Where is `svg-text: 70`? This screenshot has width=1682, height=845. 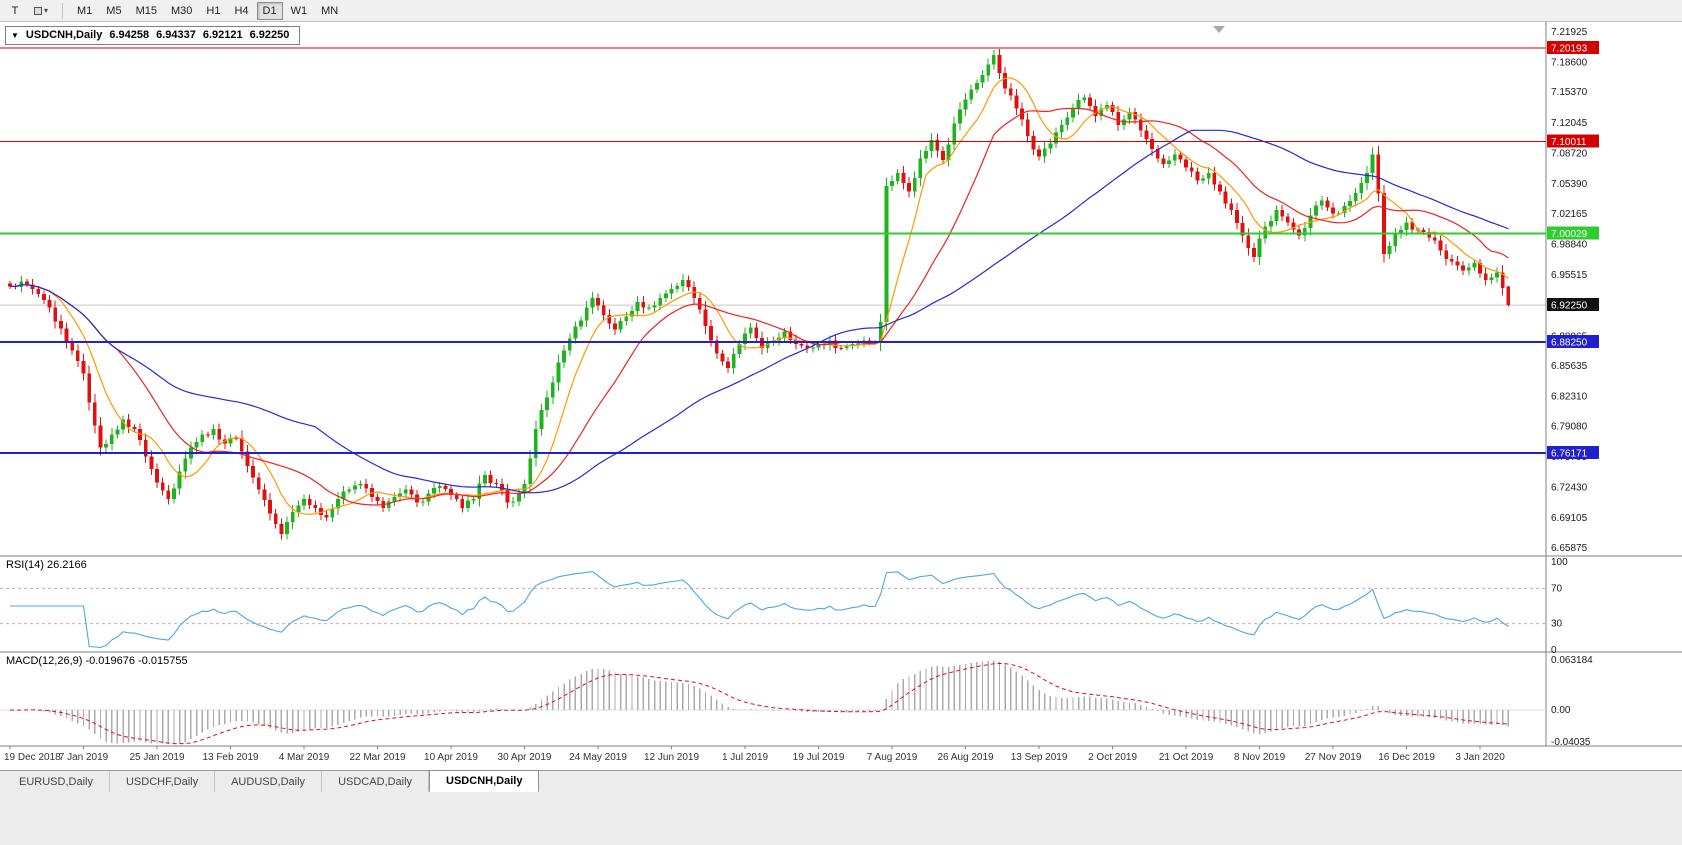
svg-text: 70 is located at coordinates (1557, 588).